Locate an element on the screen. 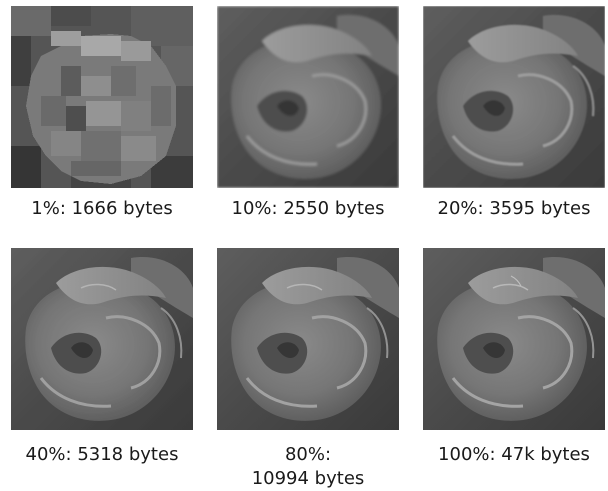 Image resolution: width=608 pixels, height=491 pixels. caption-80-percent: 80%: 10994 bytes is located at coordinates (308, 466).